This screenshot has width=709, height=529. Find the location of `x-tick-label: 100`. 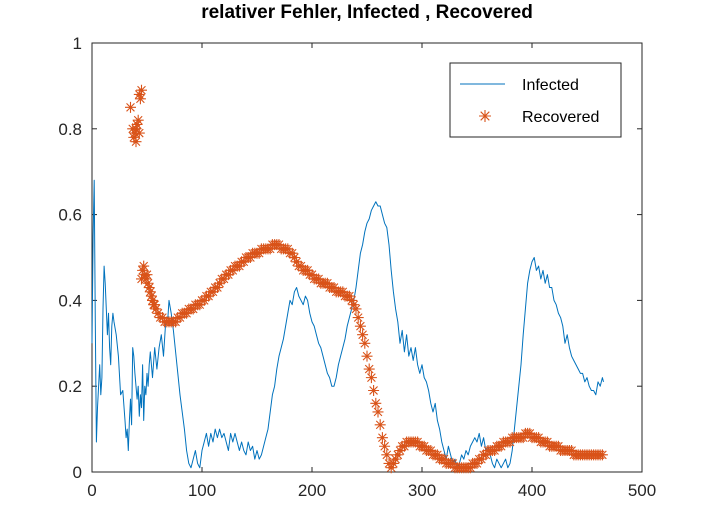

x-tick-label: 100 is located at coordinates (202, 490).